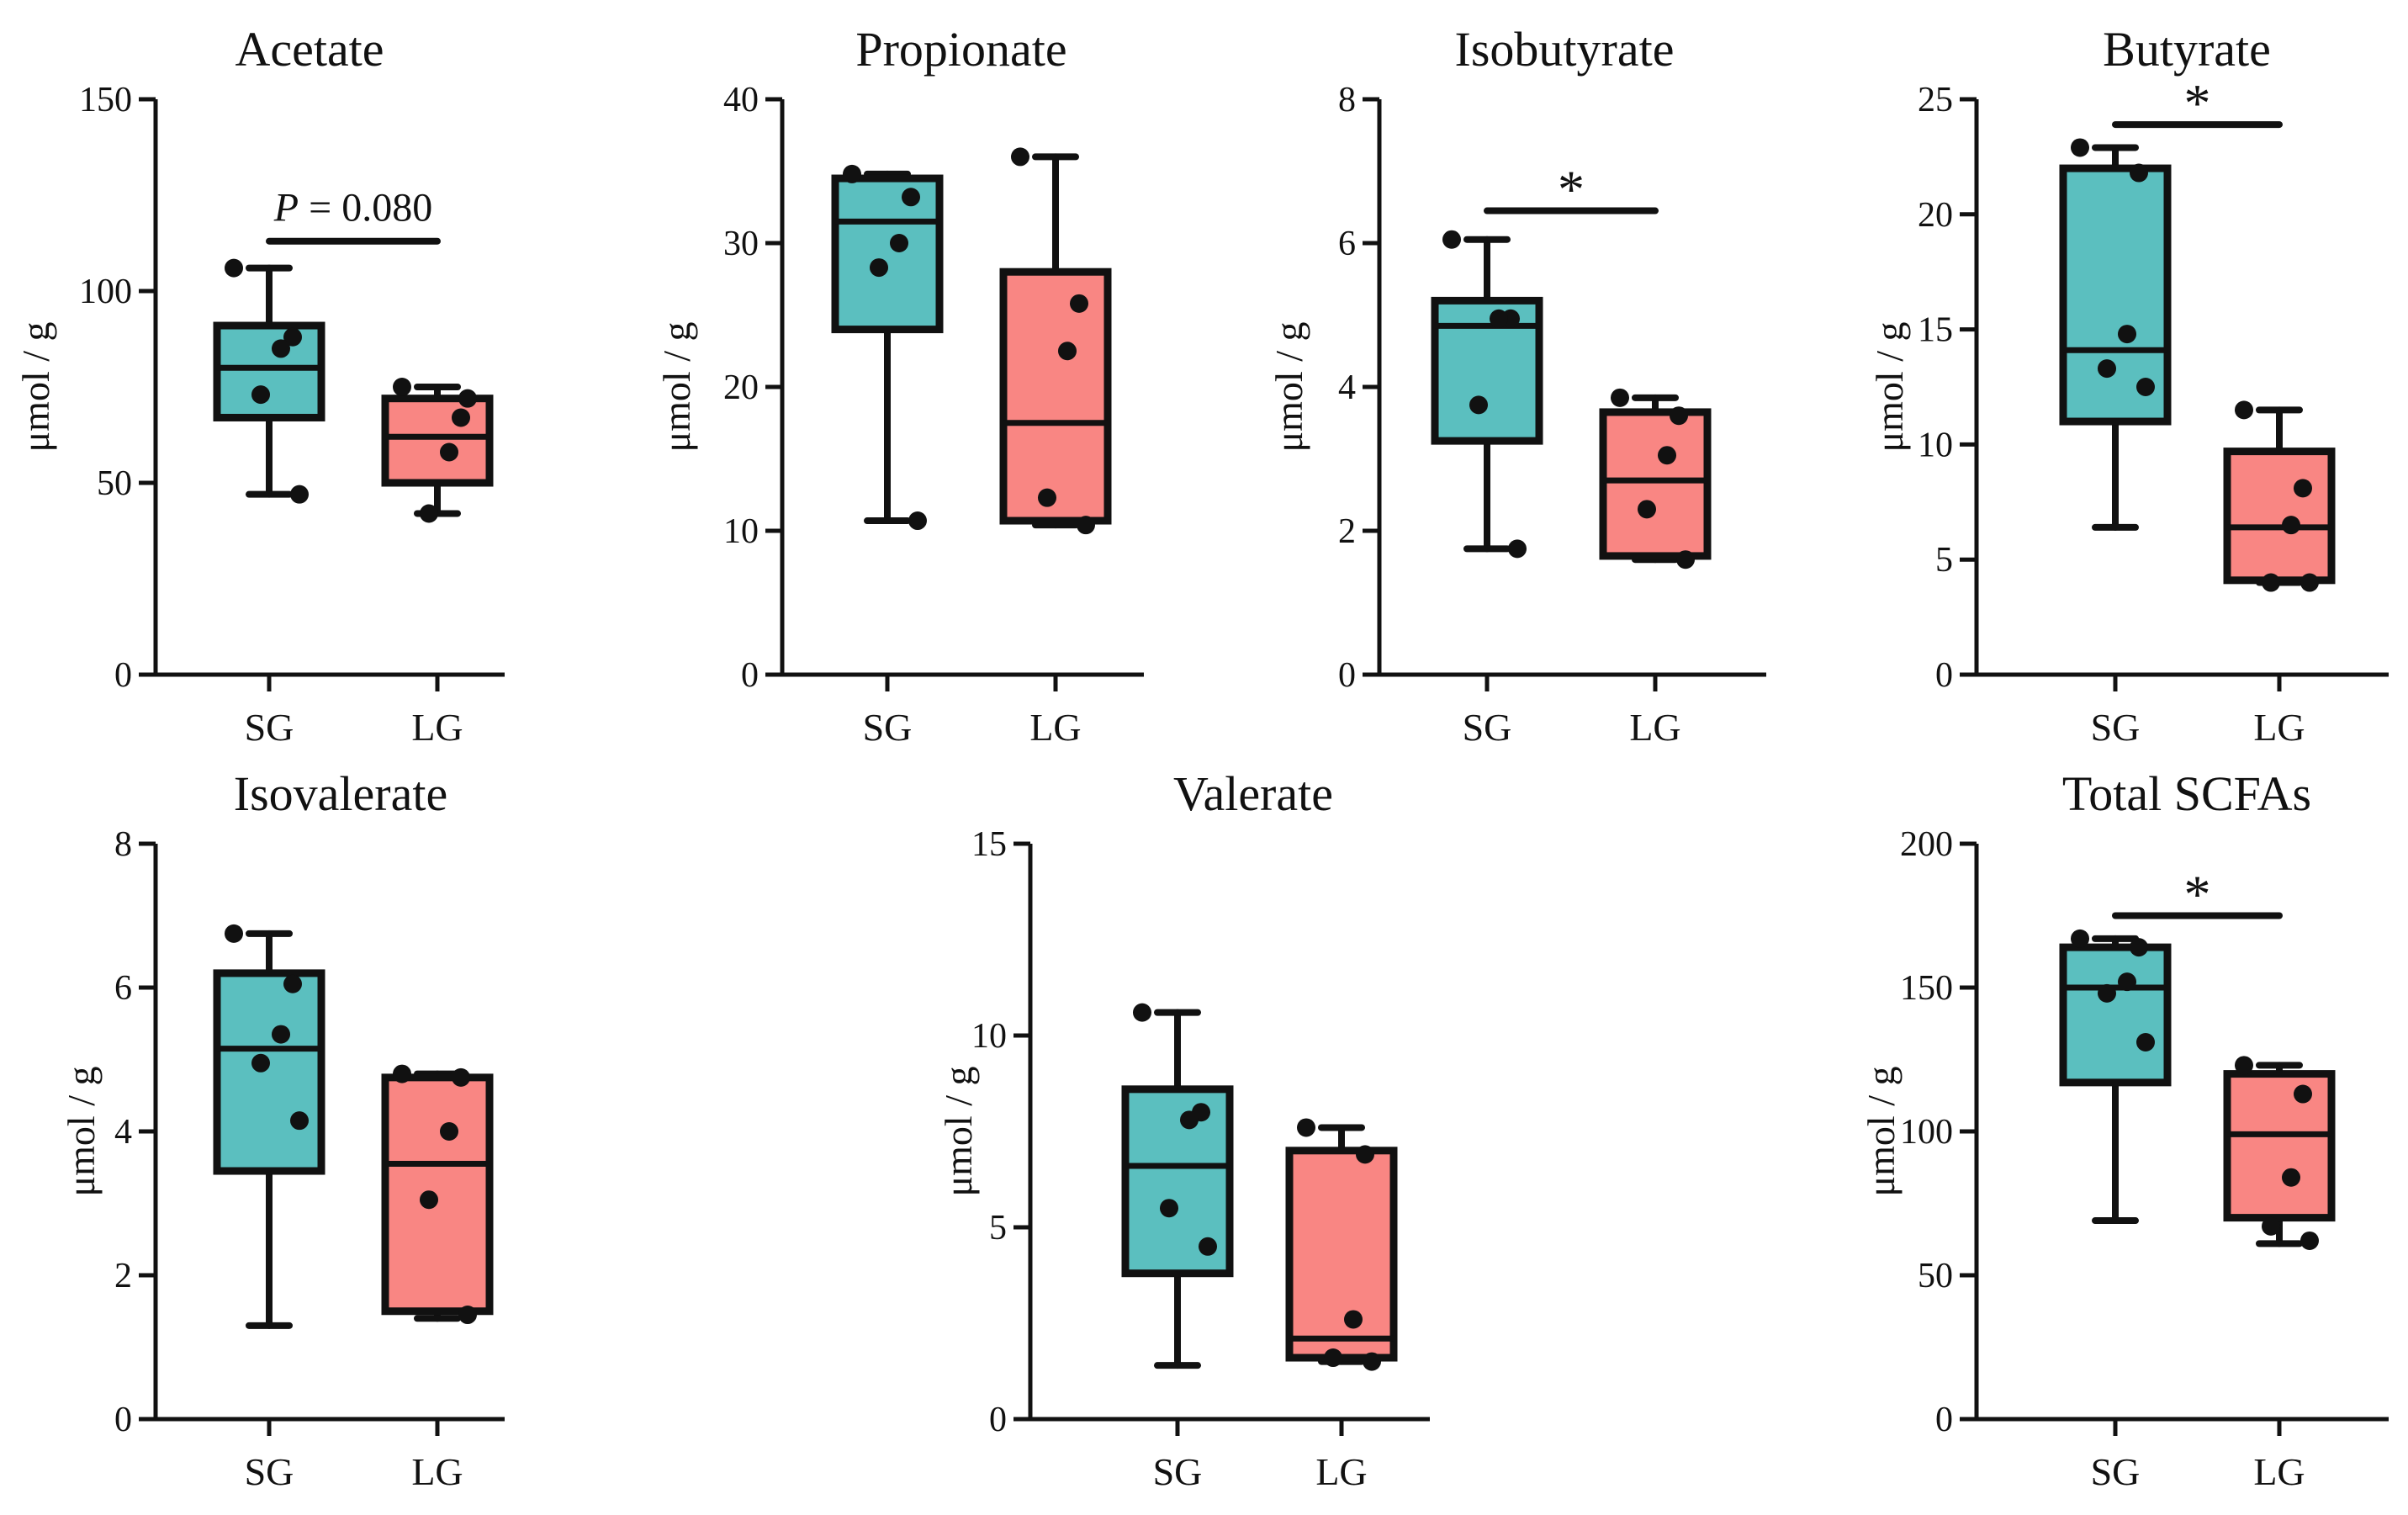 This screenshot has height=1515, width=2408. Describe the element at coordinates (1655, 484) in the screenshot. I see `isobutyrate-lg-box` at that location.